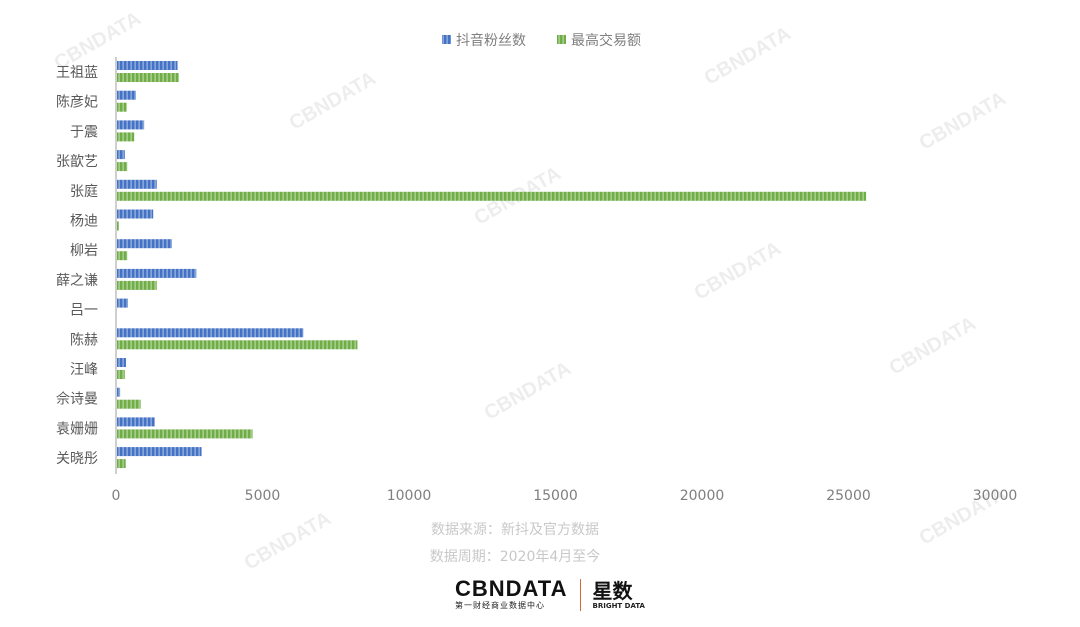  What do you see at coordinates (500, 605) in the screenshot?
I see `cbndata-logo-subtitle: 第一财经商业数据中心` at bounding box center [500, 605].